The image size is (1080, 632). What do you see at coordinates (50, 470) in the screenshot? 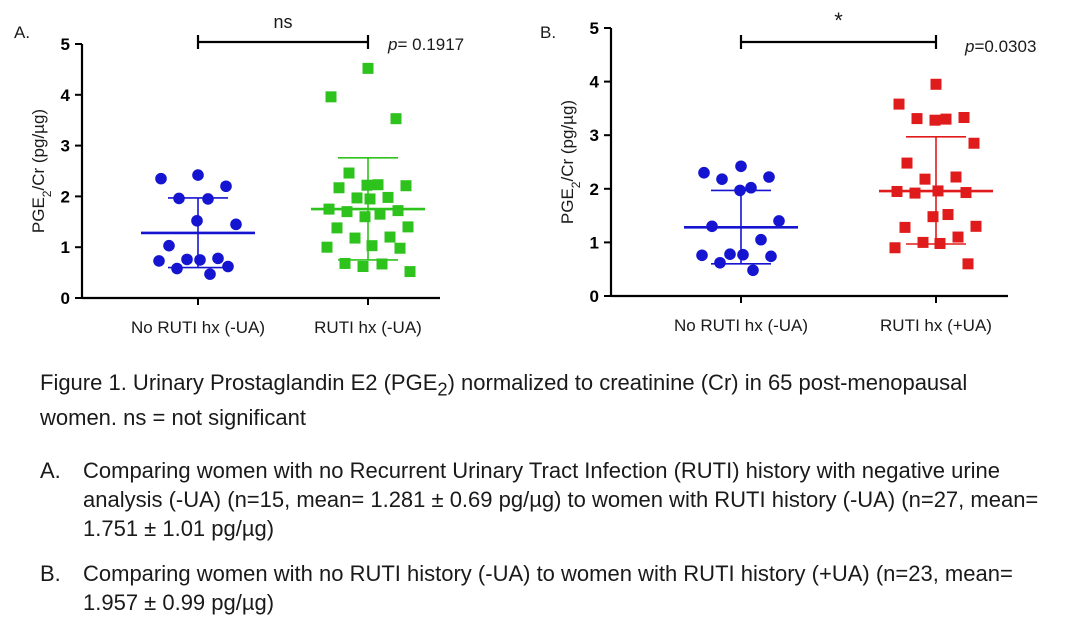
I see `description-label: A.` at bounding box center [50, 470].